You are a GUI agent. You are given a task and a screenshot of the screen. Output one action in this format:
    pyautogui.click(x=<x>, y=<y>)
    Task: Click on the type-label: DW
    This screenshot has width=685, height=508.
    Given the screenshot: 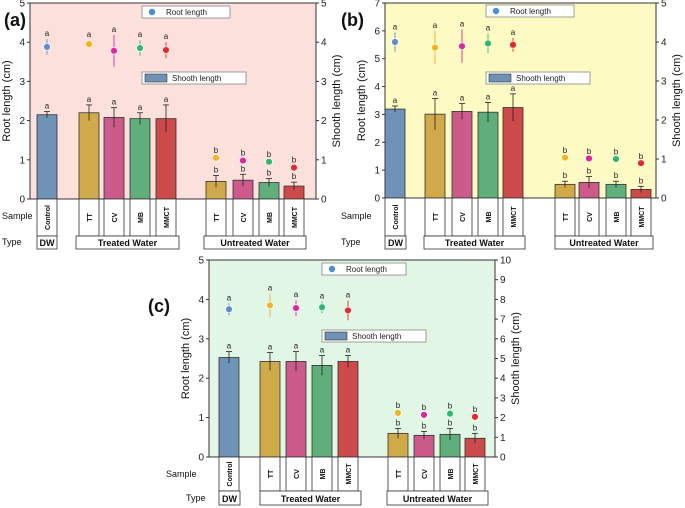 What is the action you would take?
    pyautogui.click(x=395, y=243)
    